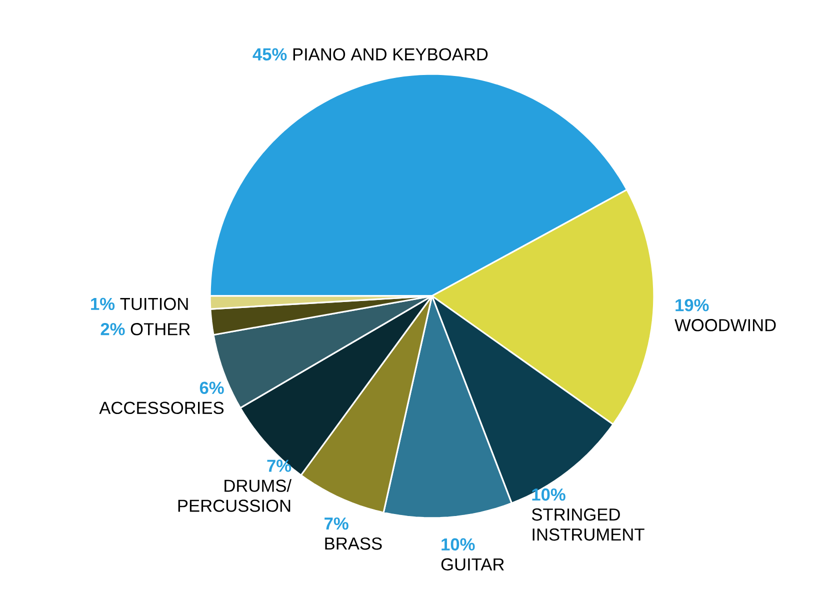 Image resolution: width=822 pixels, height=605 pixels. I want to click on slice-label: TUITION, so click(154, 304).